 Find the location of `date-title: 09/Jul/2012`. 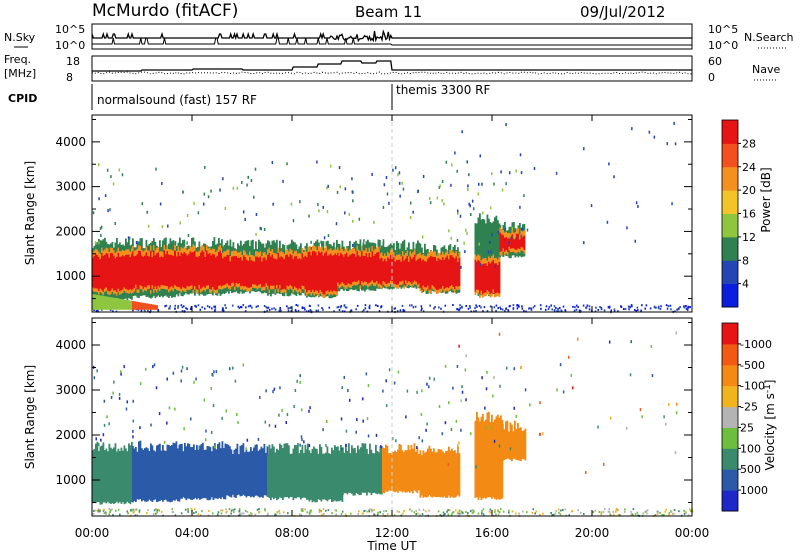

date-title: 09/Jul/2012 is located at coordinates (622, 12).